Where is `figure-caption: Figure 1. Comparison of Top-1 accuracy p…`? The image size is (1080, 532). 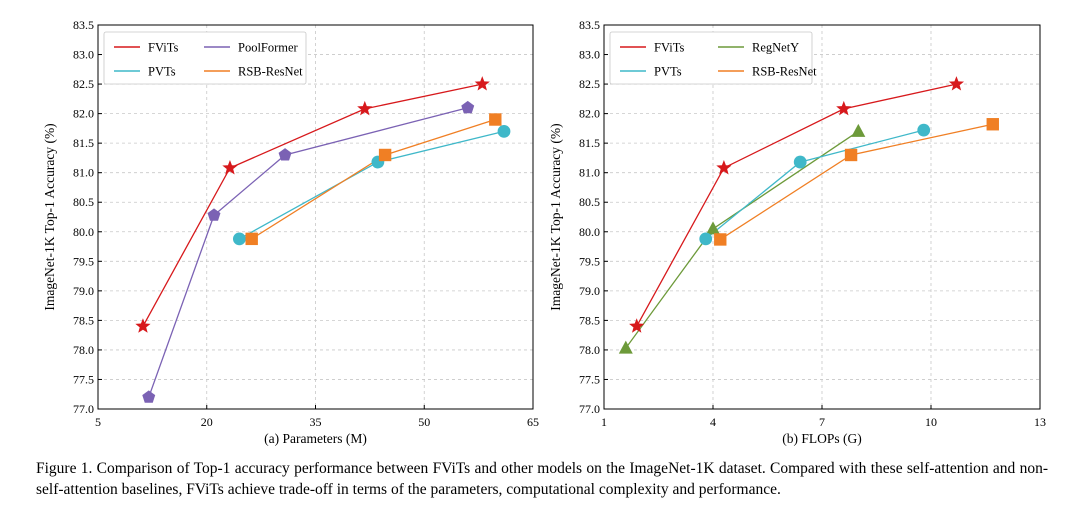
figure-caption: Figure 1. Comparison of Top-1 accuracy p… is located at coordinates (542, 479).